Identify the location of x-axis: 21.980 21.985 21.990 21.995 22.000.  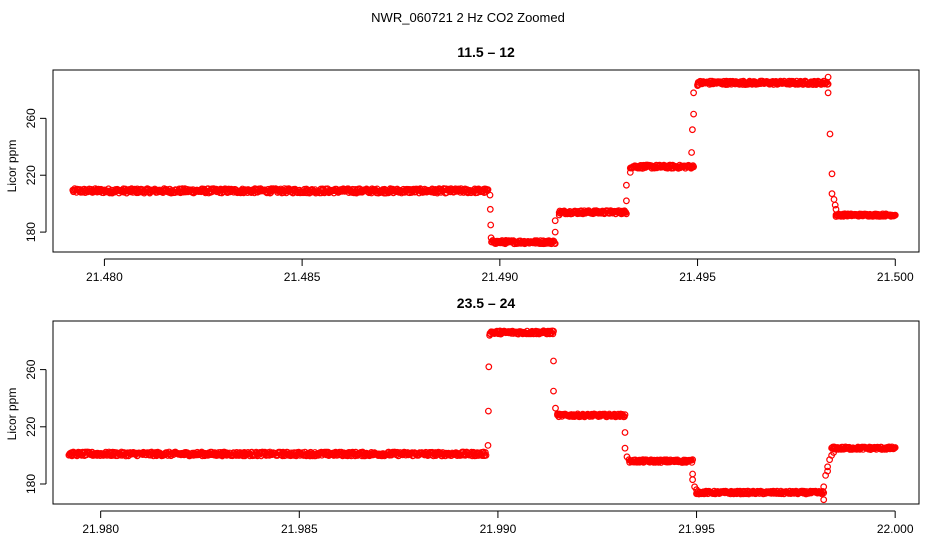
(498, 523).